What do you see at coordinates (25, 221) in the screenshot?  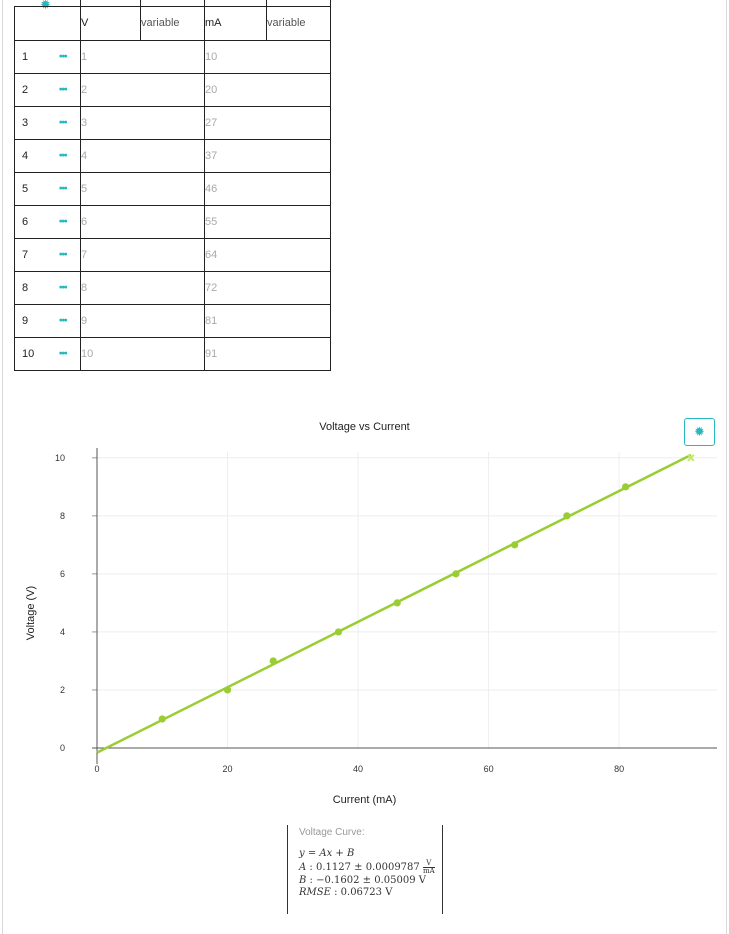 I see `row-index: 6` at bounding box center [25, 221].